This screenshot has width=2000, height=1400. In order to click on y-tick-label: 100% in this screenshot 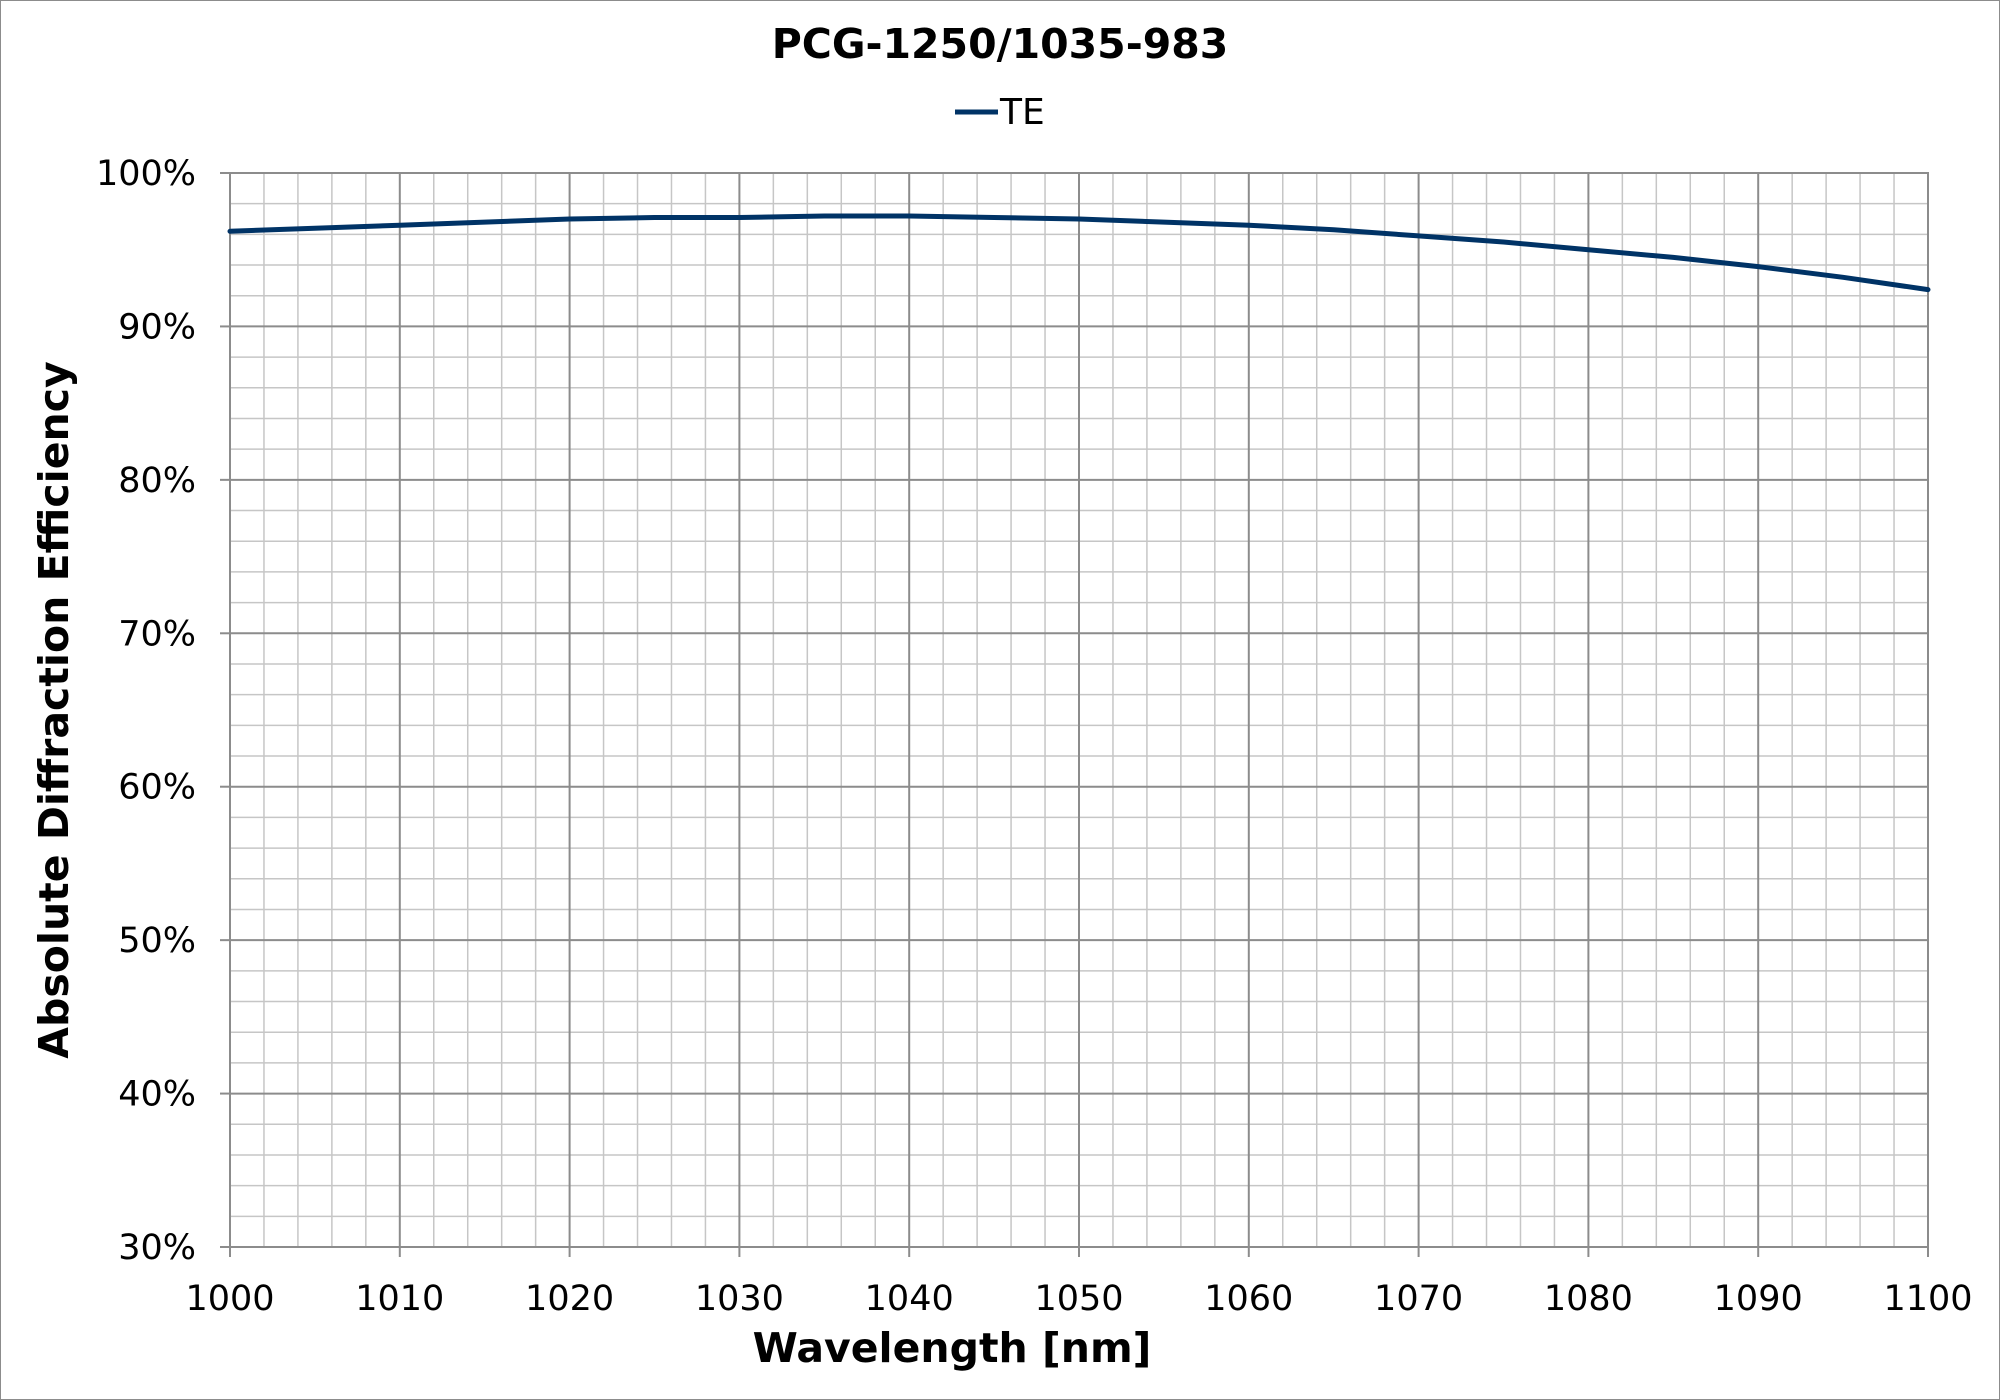, I will do `click(146, 174)`.